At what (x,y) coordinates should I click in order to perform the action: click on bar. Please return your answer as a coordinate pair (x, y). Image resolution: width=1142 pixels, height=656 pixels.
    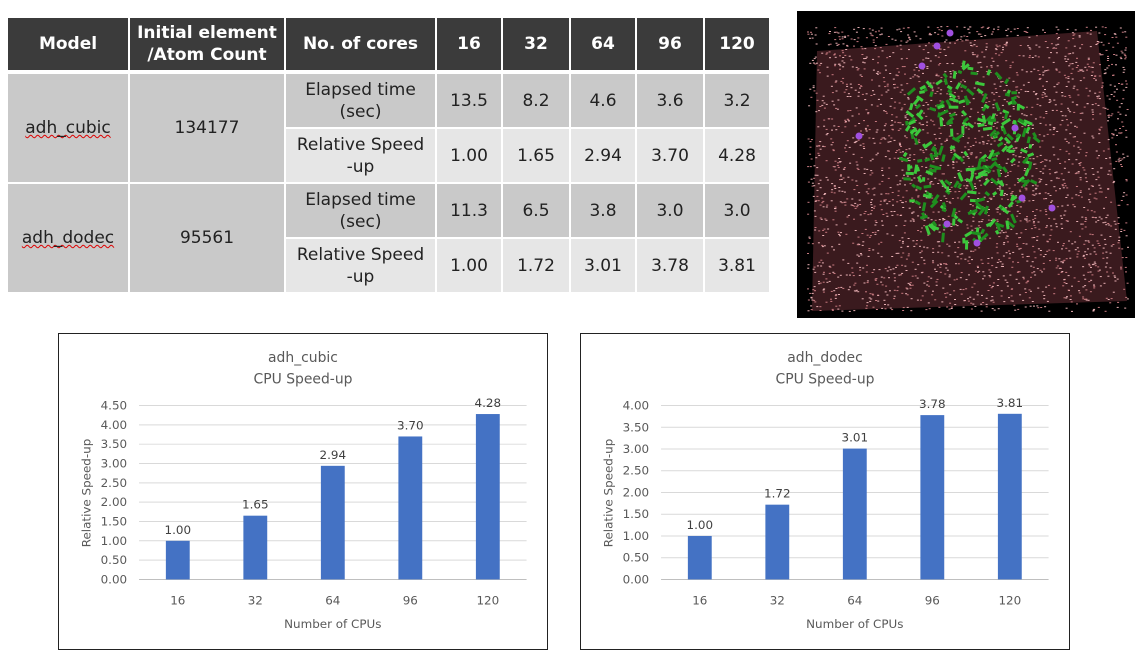
    Looking at the image, I should click on (487, 497).